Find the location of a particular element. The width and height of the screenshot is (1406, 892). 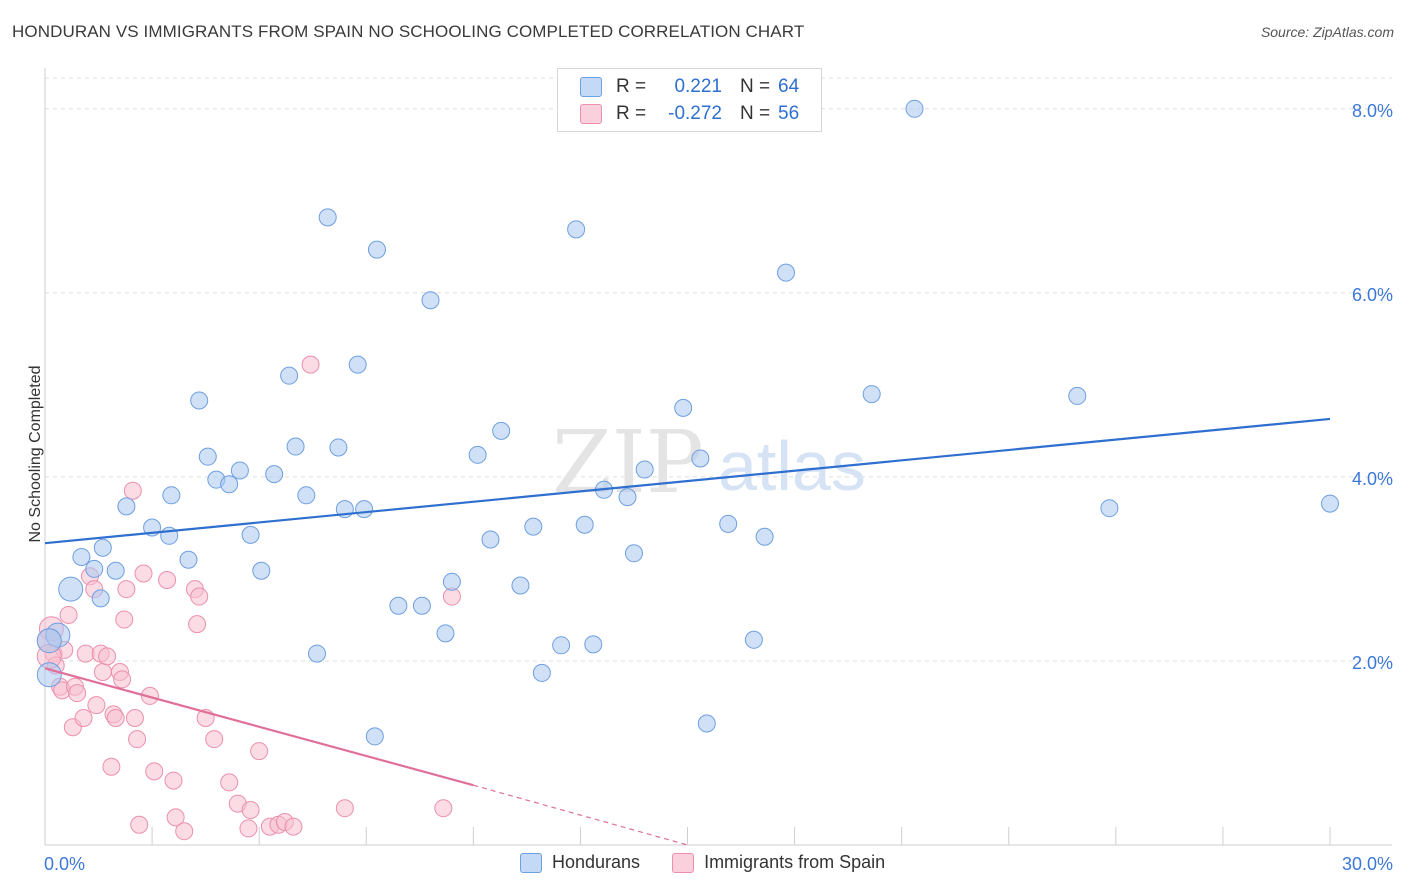

series-legend: Hondurans Immigrants from Spain is located at coordinates (718, 862).